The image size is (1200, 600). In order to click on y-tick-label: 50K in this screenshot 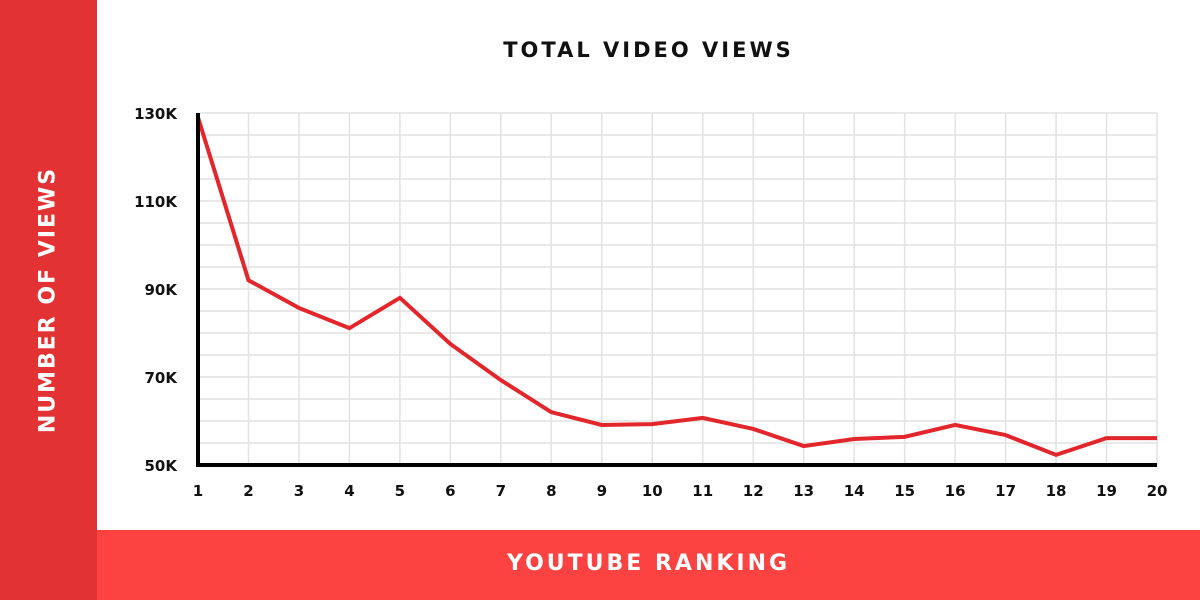, I will do `click(162, 466)`.